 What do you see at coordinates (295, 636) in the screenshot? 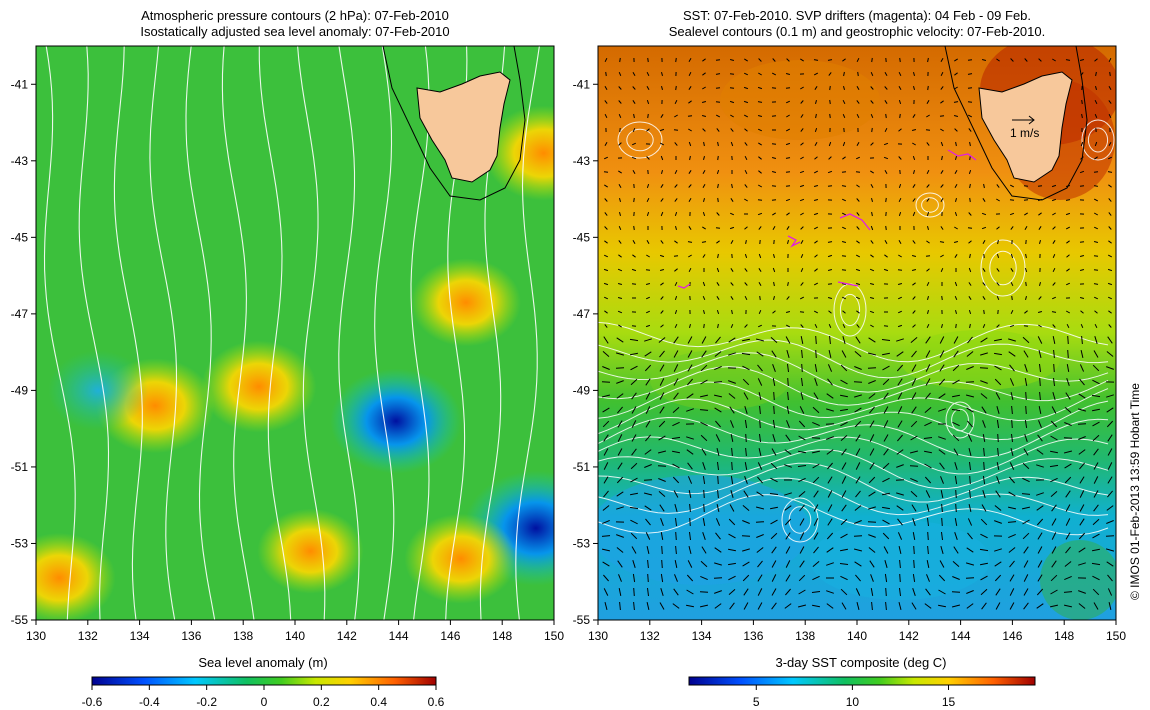
I see `x-tick-label: 140` at bounding box center [295, 636].